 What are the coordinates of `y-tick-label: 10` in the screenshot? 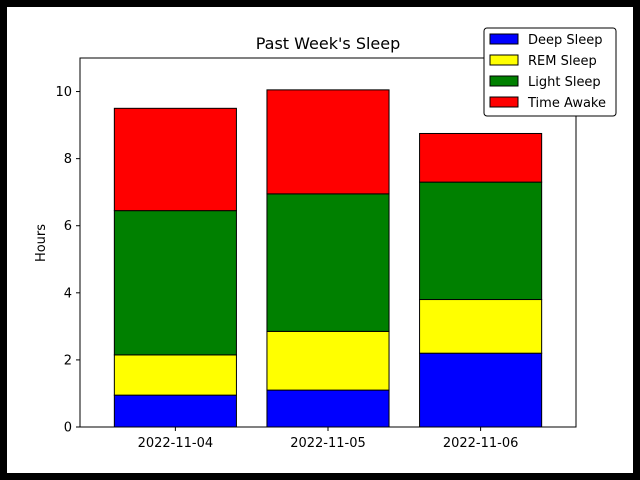 It's located at (63, 92).